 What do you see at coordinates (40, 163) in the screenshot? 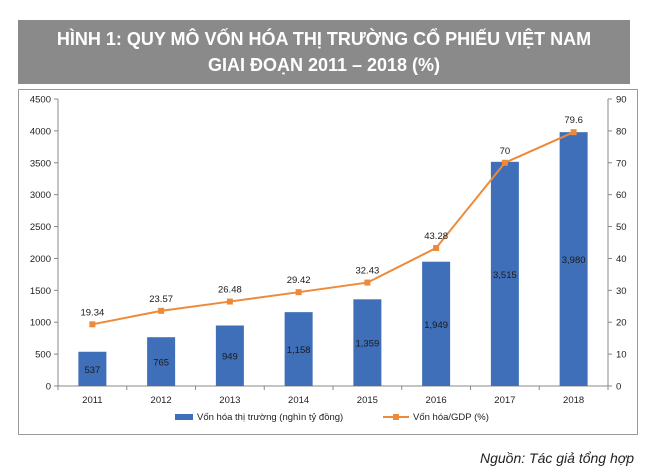
I see `y-left-tick-label: 3500` at bounding box center [40, 163].